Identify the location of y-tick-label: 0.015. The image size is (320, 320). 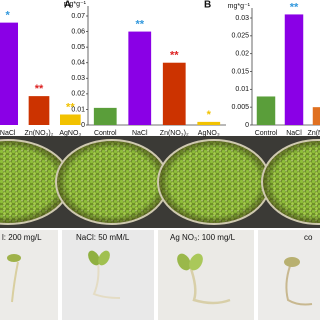
(240, 71).